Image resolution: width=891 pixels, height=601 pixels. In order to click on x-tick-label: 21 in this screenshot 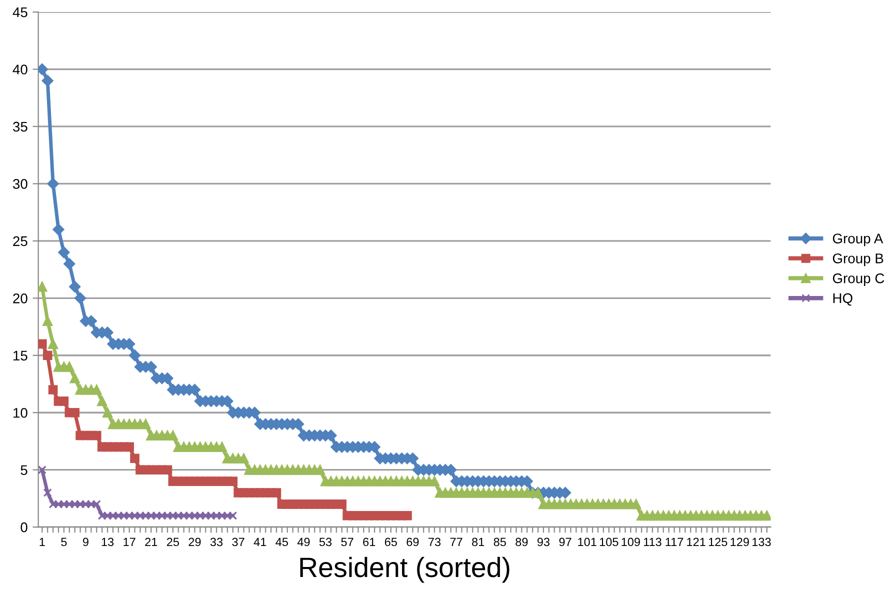, I will do `click(151, 542)`.